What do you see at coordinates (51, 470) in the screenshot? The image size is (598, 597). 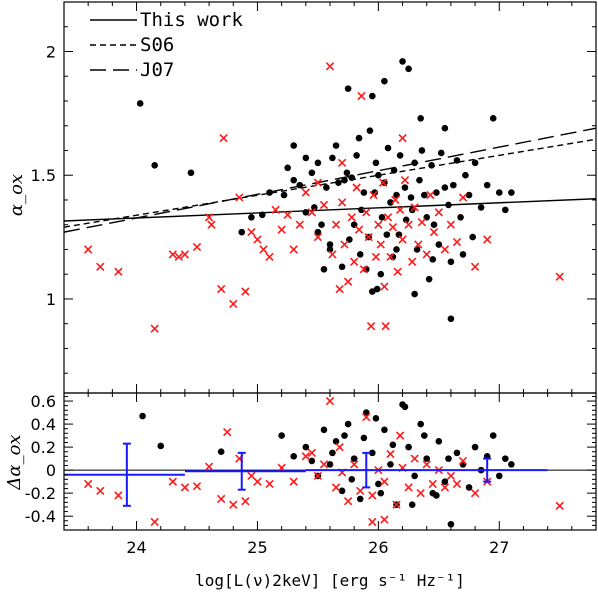 I see `y-tick-label: 0` at bounding box center [51, 470].